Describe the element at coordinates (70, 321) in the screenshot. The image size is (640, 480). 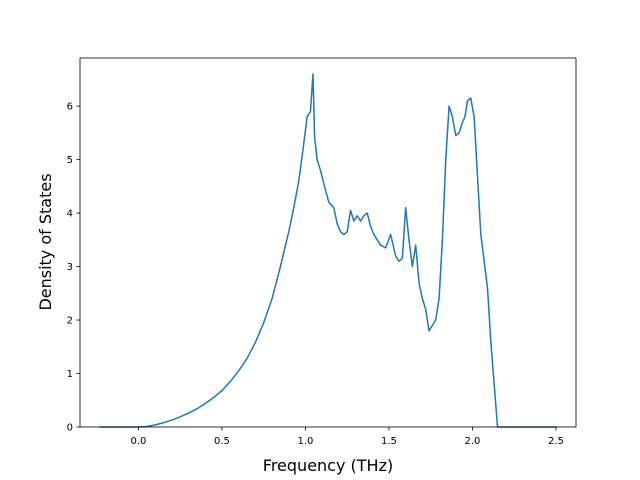
I see `y-tick-label: 2` at that location.